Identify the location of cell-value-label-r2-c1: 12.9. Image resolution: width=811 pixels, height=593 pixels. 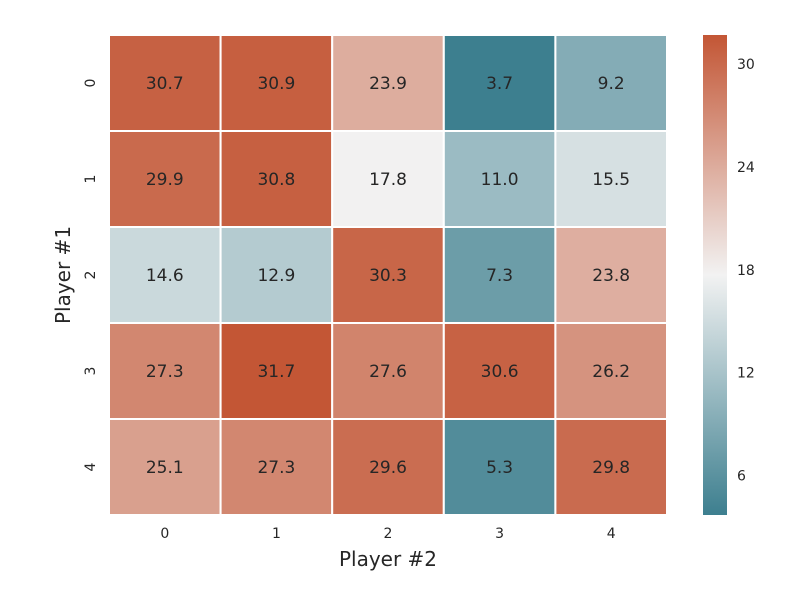
(276, 276).